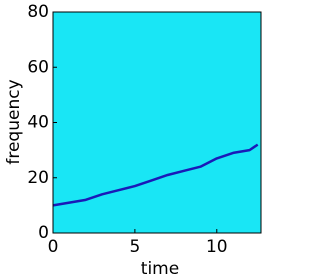 The image size is (320, 280). Describe the element at coordinates (38, 123) in the screenshot. I see `y-tick-label: 40` at that location.